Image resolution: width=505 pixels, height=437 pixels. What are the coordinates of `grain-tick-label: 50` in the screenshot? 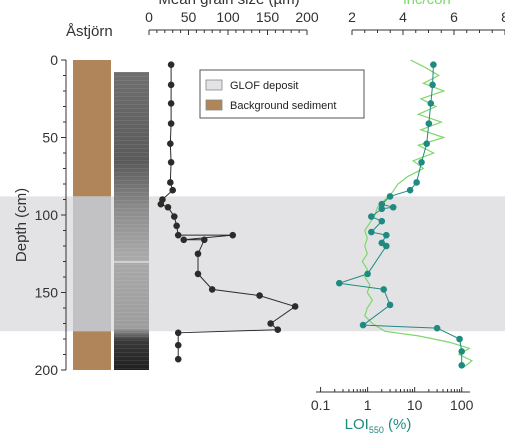 It's located at (189, 17).